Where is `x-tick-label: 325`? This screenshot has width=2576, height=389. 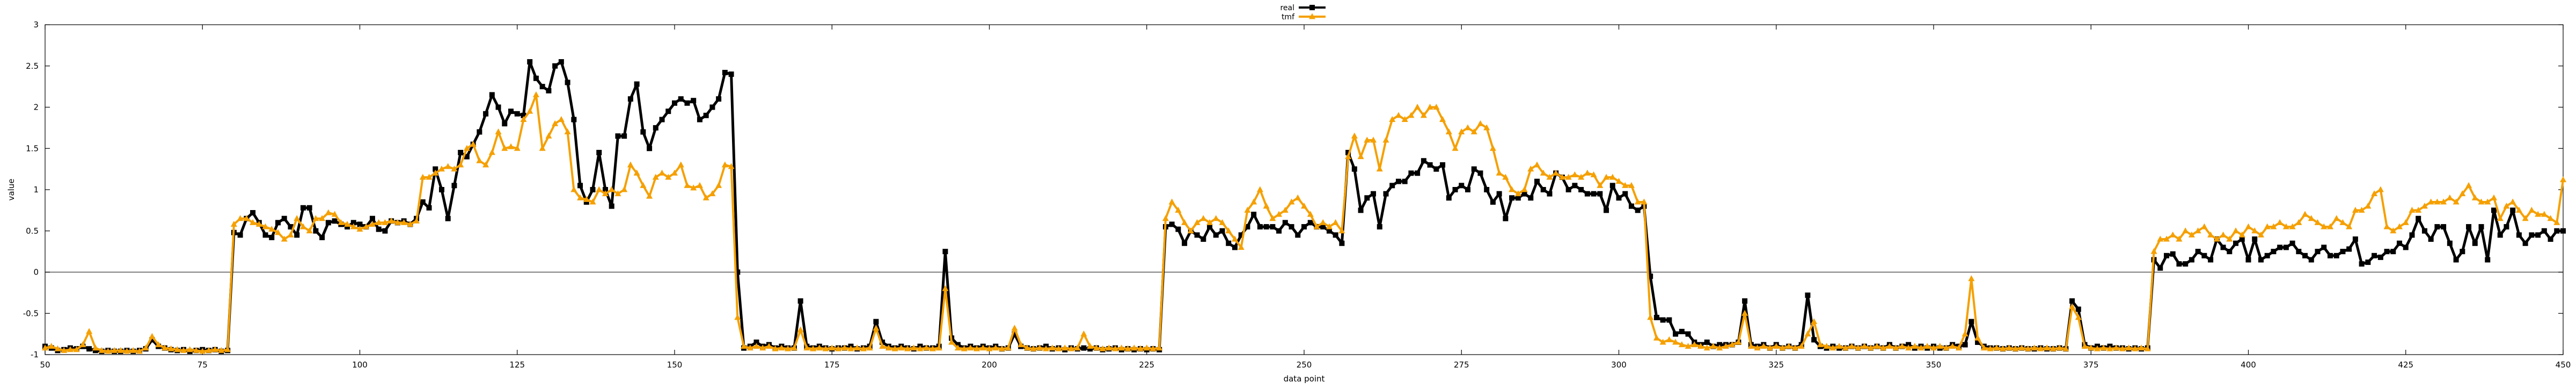 x-tick-label: 325 is located at coordinates (1776, 365).